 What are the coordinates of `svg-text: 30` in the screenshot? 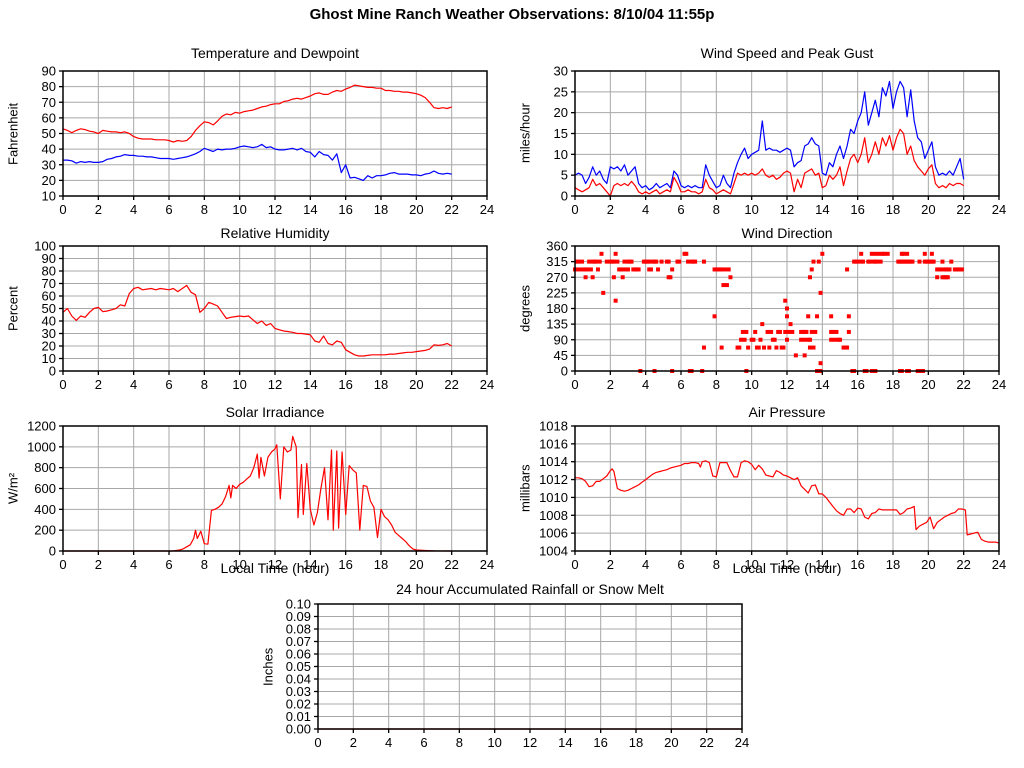 It's located at (49, 164).